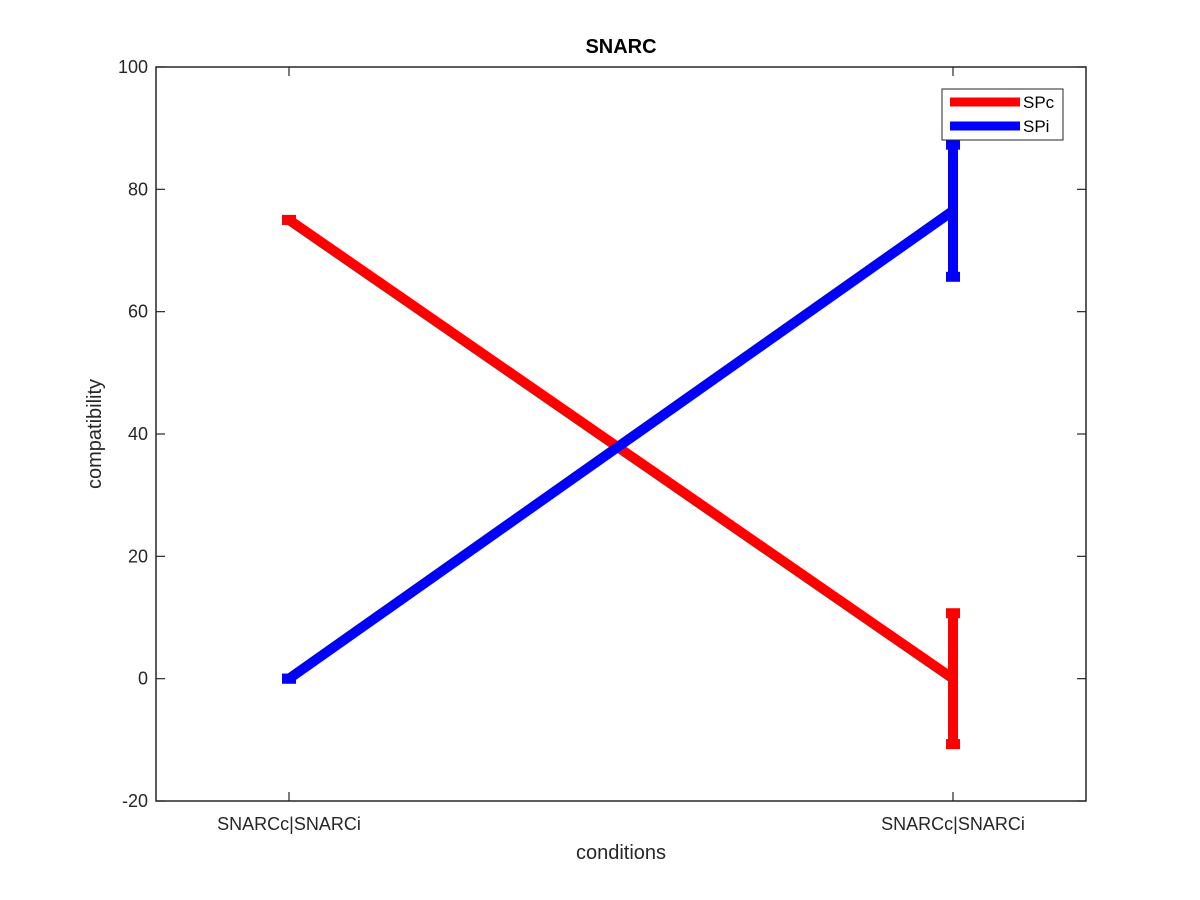  I want to click on legend-label-spc: SPc, so click(1039, 102).